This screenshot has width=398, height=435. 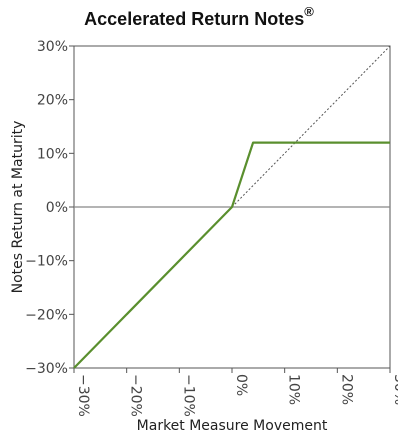 What do you see at coordinates (57, 208) in the screenshot?
I see `y-tick-label: 0%` at bounding box center [57, 208].